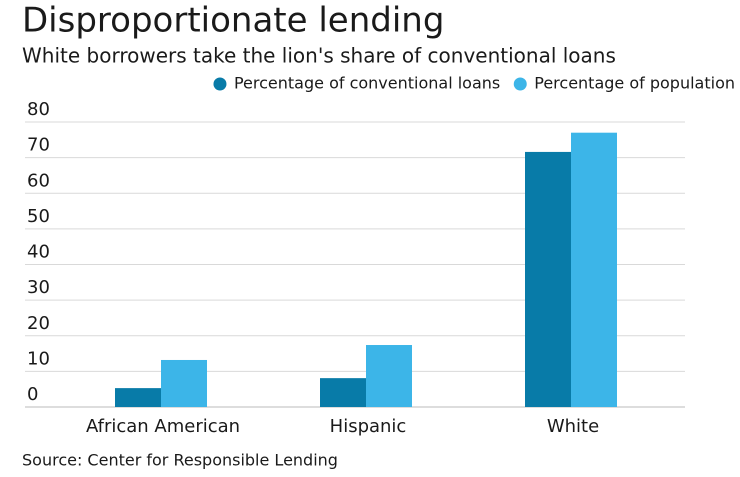 The image size is (740, 477). What do you see at coordinates (573, 426) in the screenshot?
I see `x-tick-label: White` at bounding box center [573, 426].